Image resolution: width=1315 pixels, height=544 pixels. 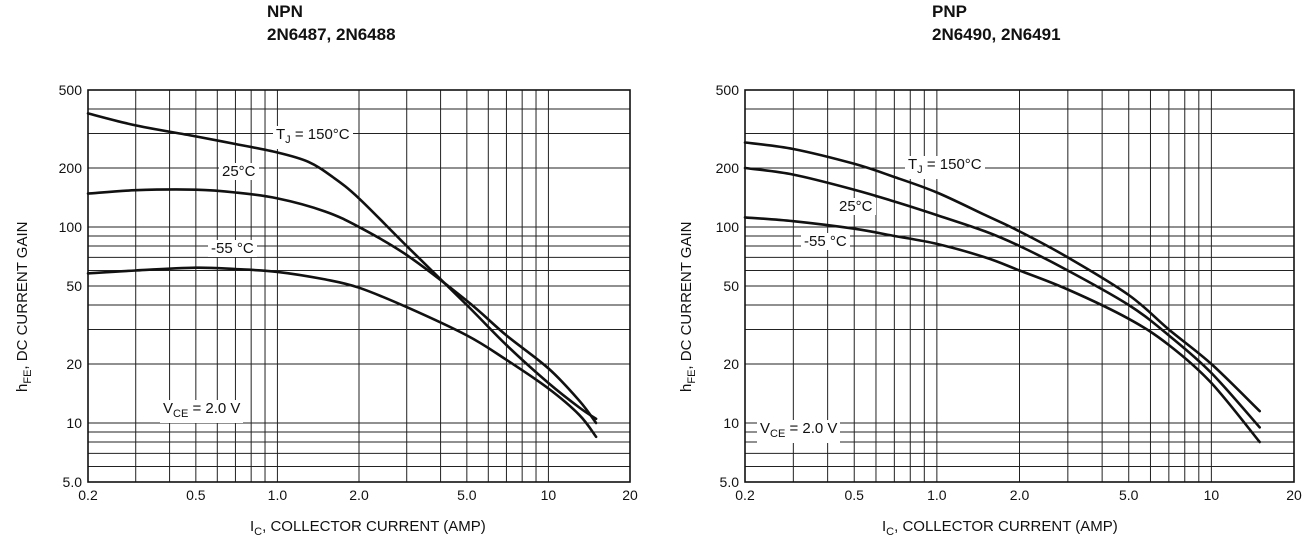 What do you see at coordinates (949, 11) in the screenshot?
I see `chart-title: PNP` at bounding box center [949, 11].